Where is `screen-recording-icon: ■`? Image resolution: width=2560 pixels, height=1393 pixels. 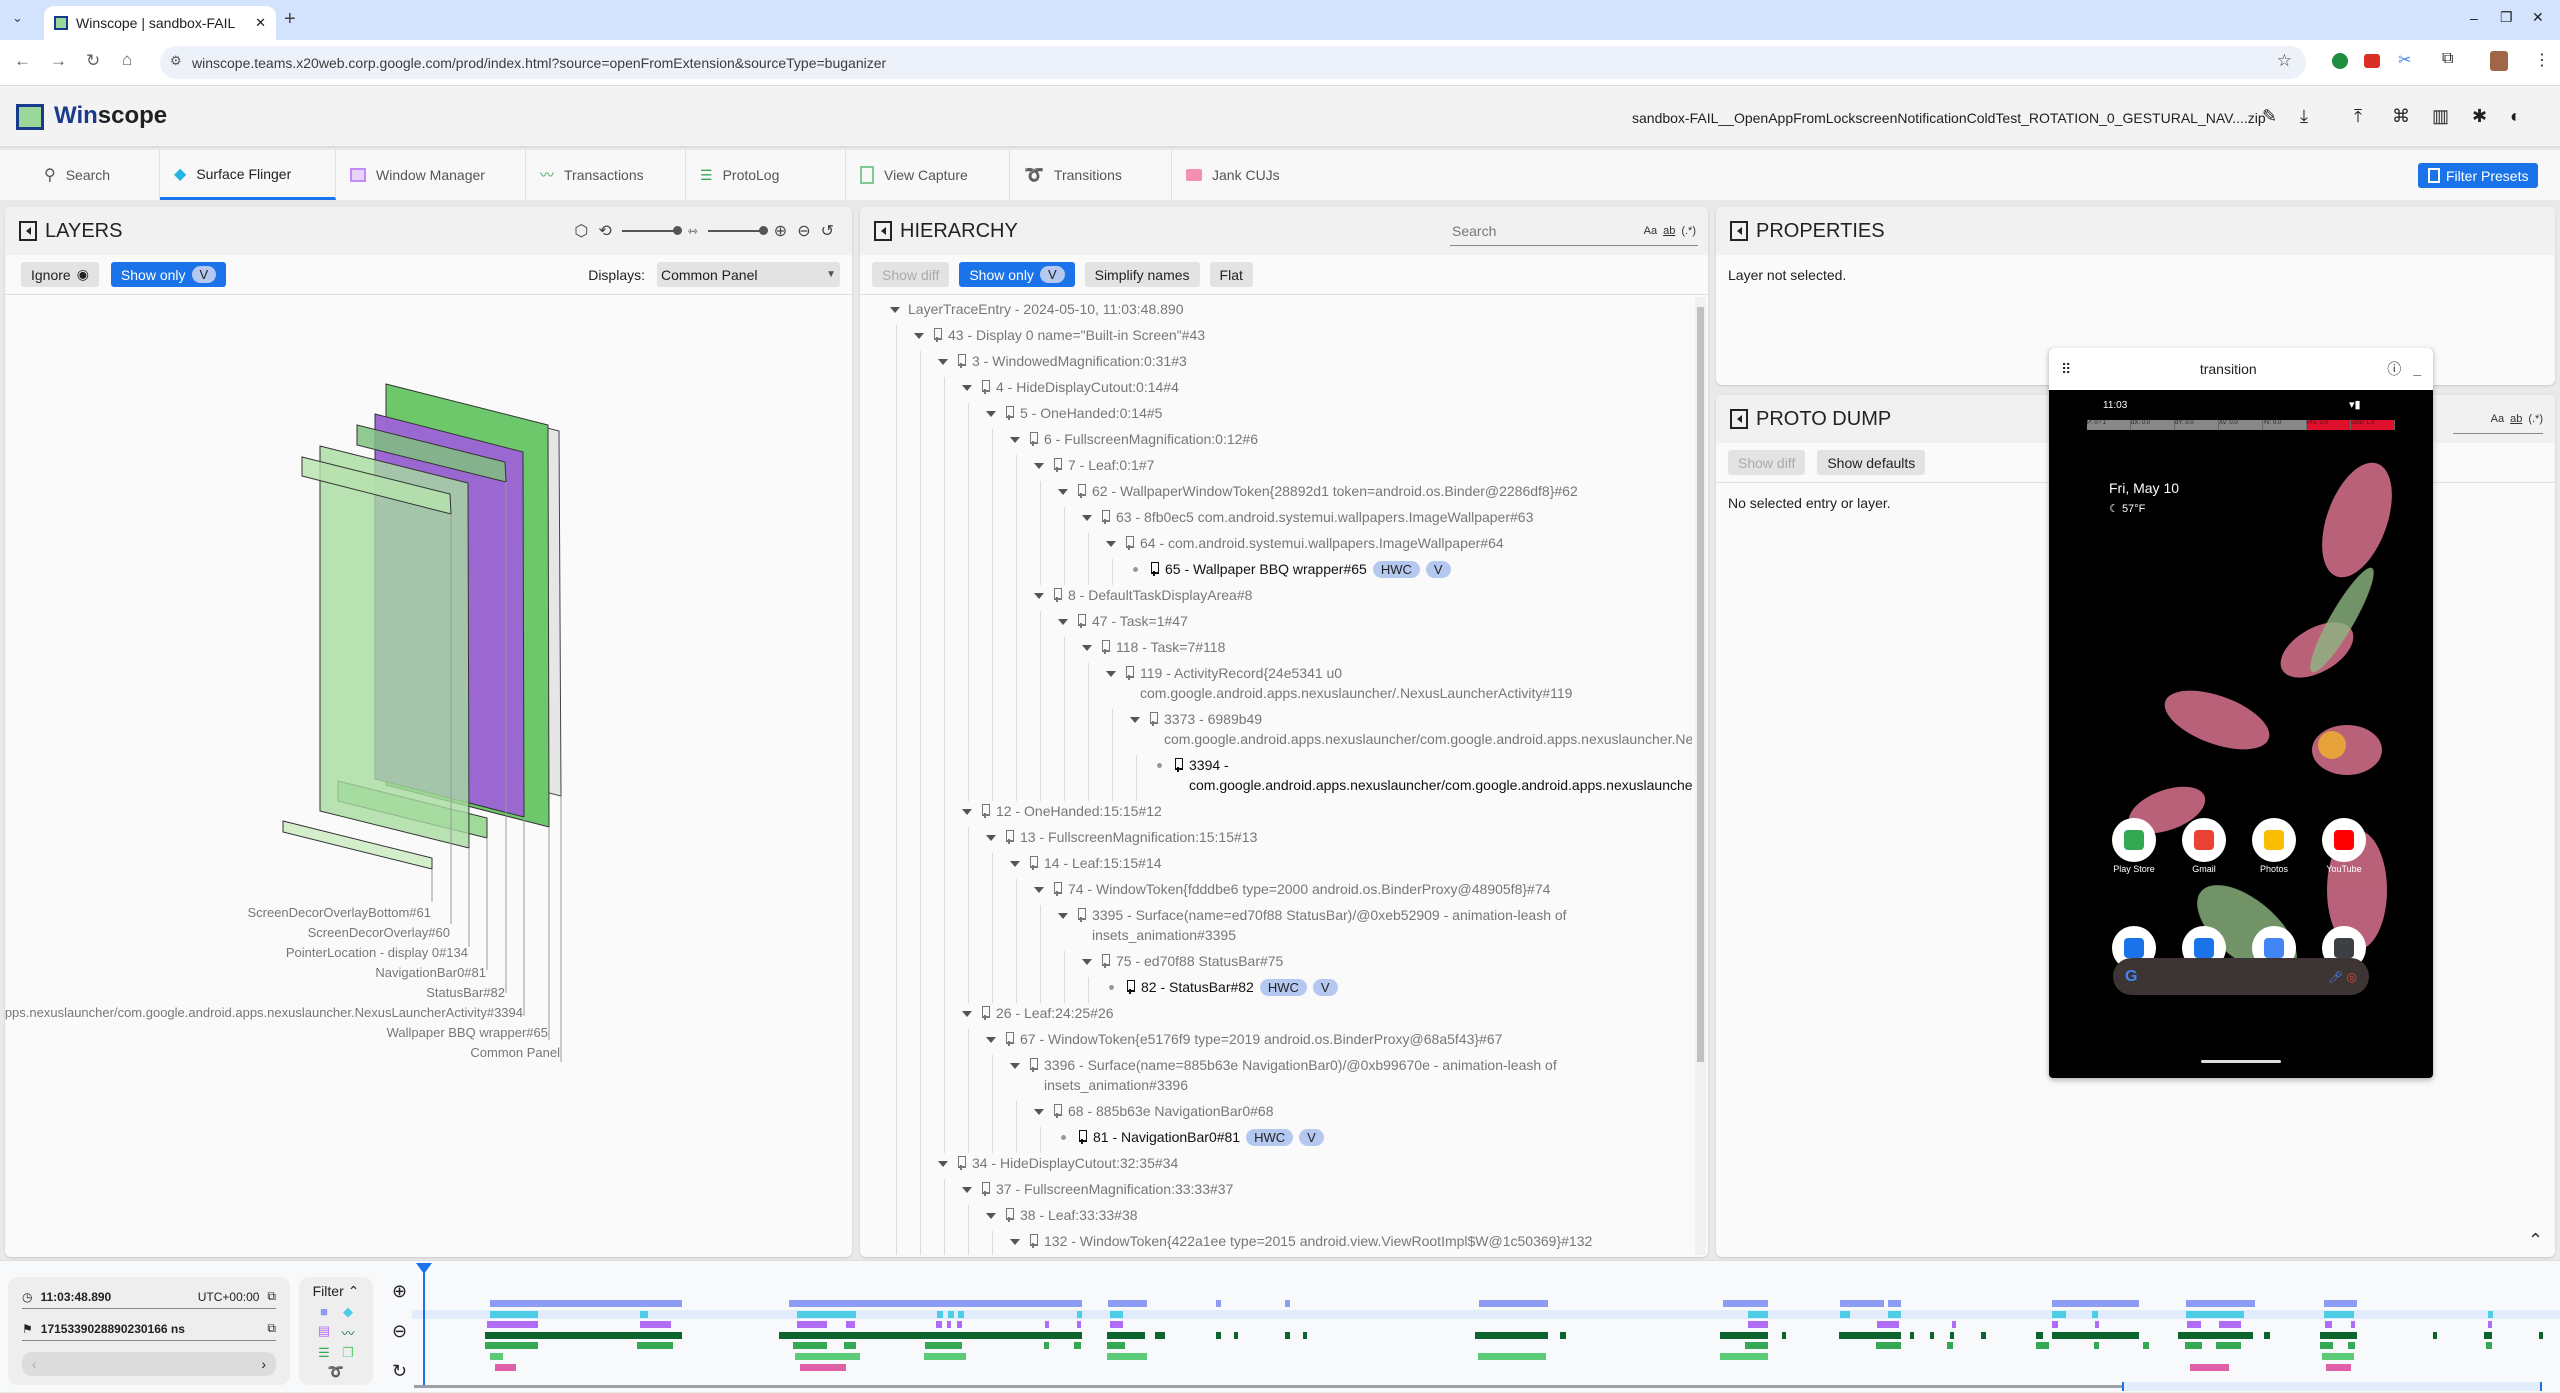
screen-recording-icon: ■ is located at coordinates (324, 1311).